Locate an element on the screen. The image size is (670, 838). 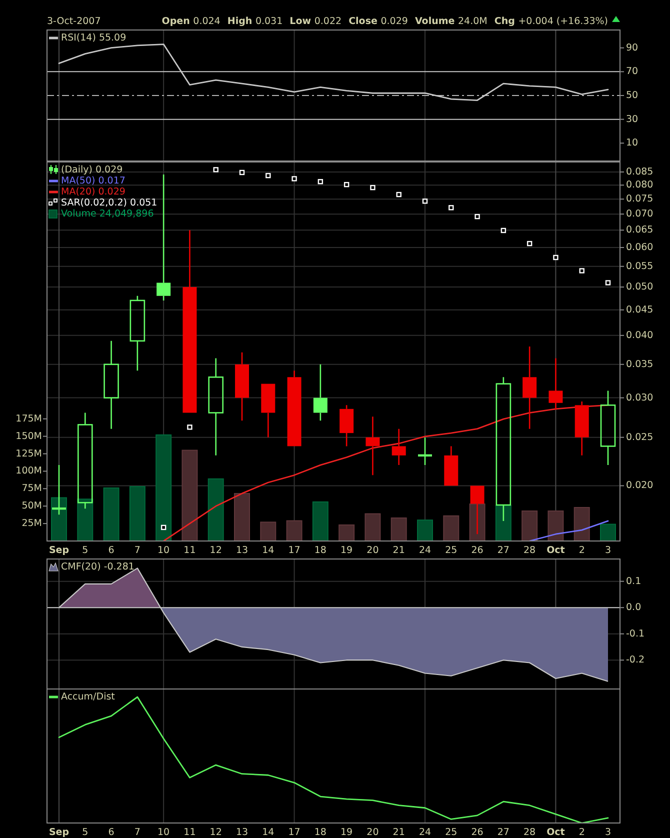
y-tick-label: 0.060 is located at coordinates (640, 247).